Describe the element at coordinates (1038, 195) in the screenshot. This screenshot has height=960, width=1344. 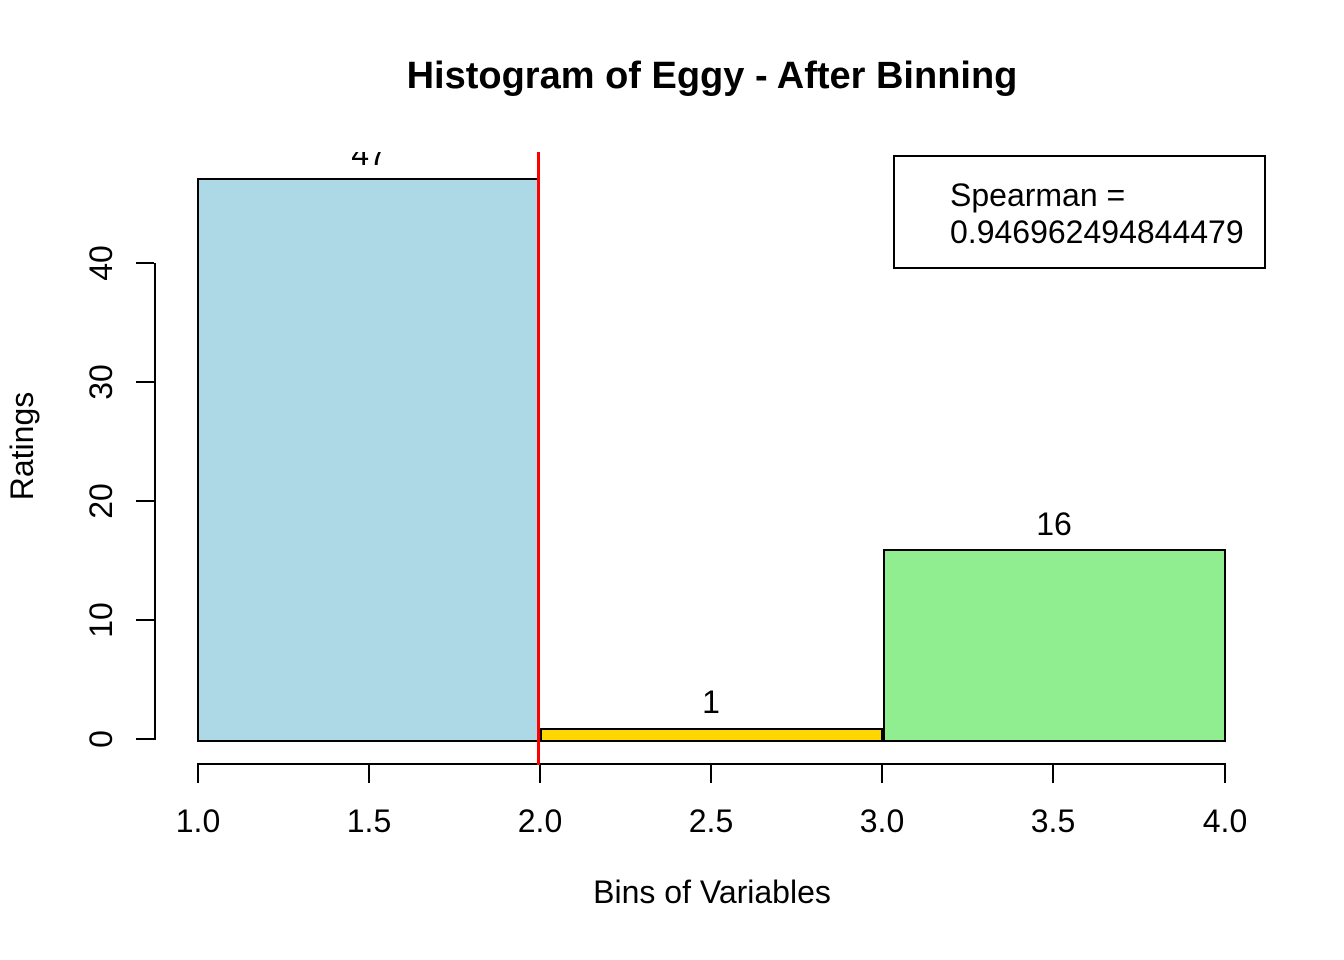
I see `legend-text-line: Spearman =` at that location.